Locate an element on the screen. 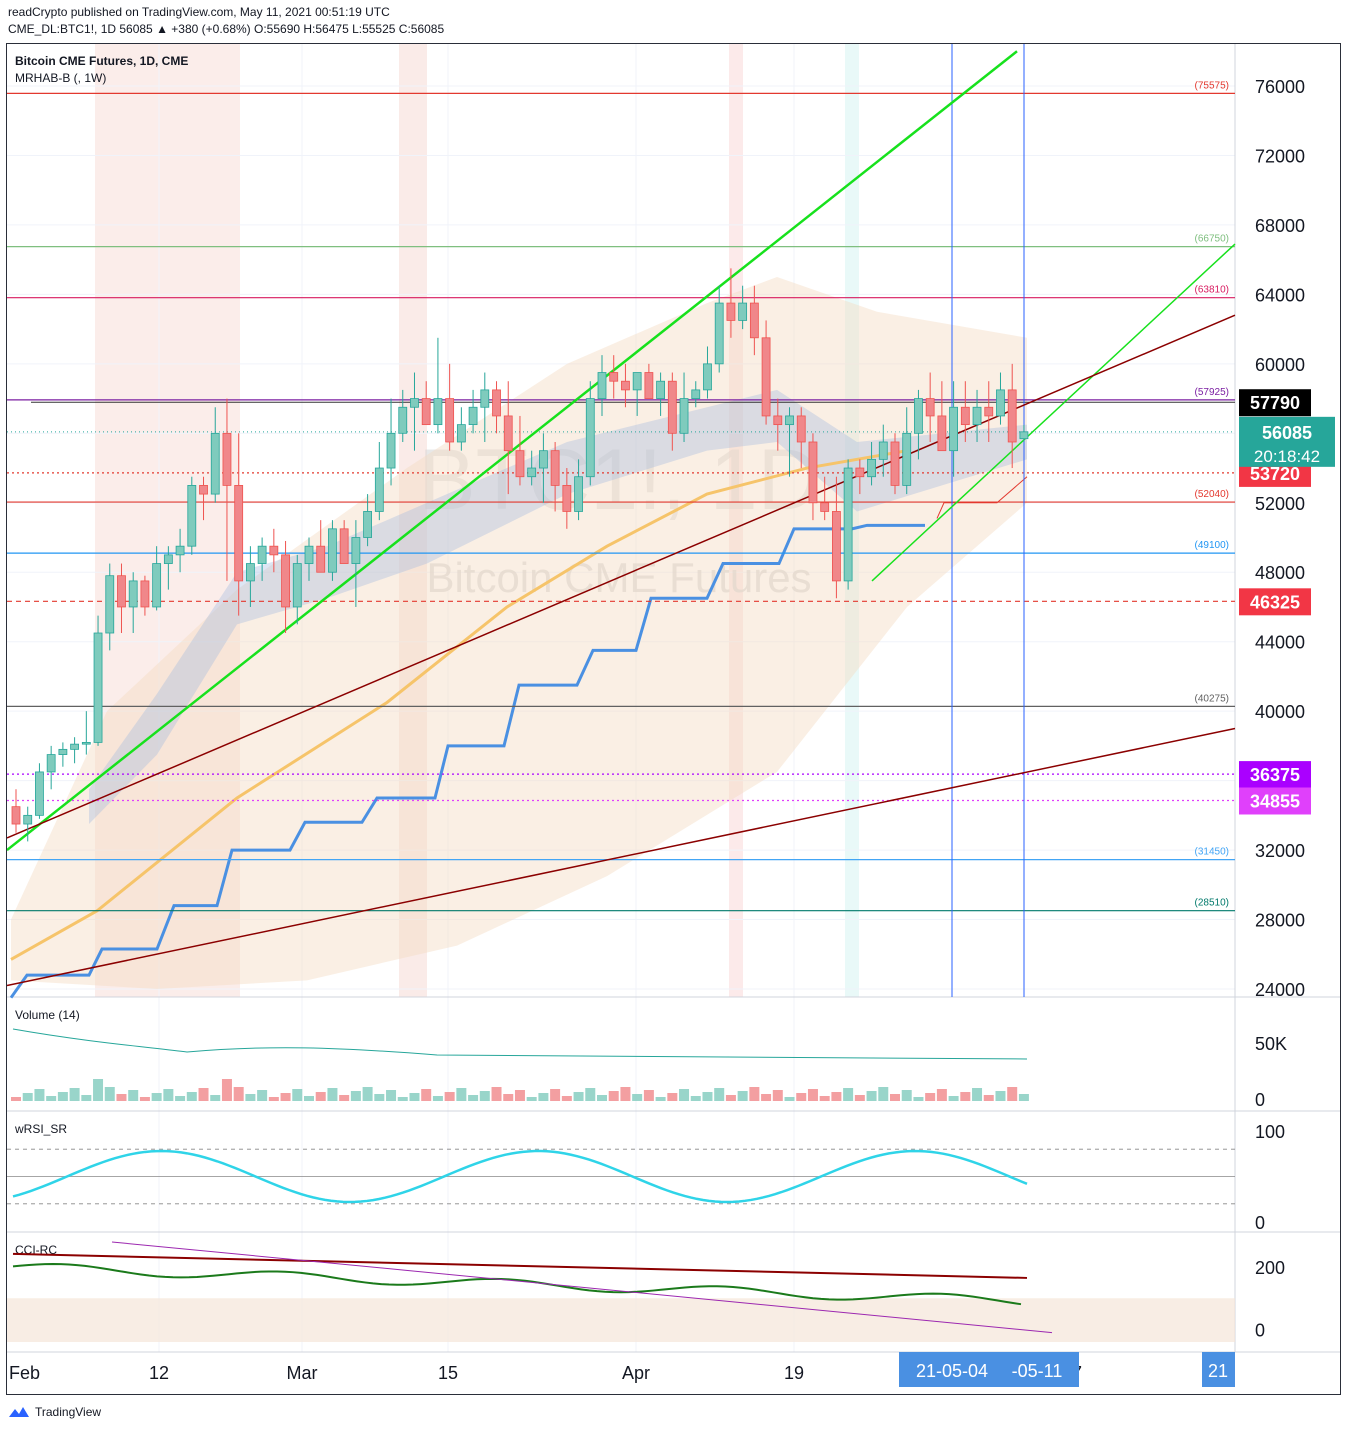 The width and height of the screenshot is (1348, 1433). last-price-label: 56085 is located at coordinates (1287, 433).